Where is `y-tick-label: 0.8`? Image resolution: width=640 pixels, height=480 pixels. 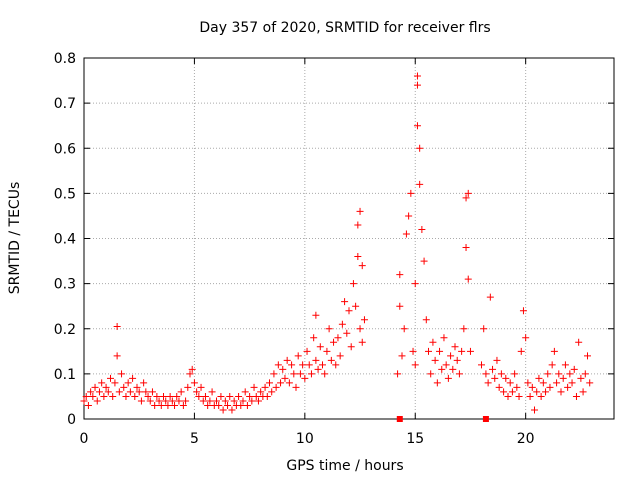 y-tick-label: 0.8 is located at coordinates (65, 59).